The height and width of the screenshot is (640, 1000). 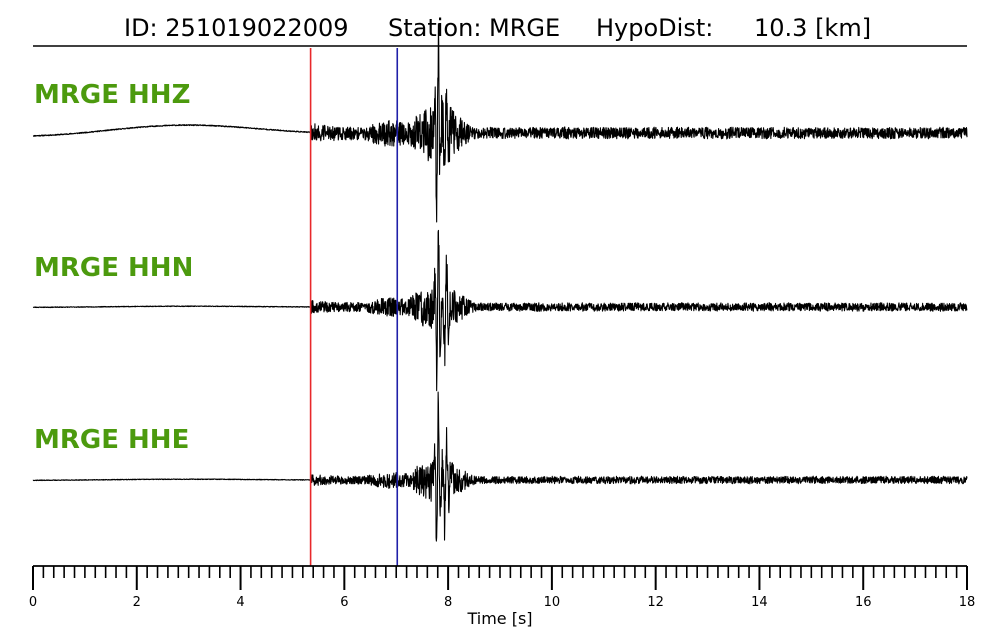 What do you see at coordinates (240, 602) in the screenshot?
I see `tick-label: 4` at bounding box center [240, 602].